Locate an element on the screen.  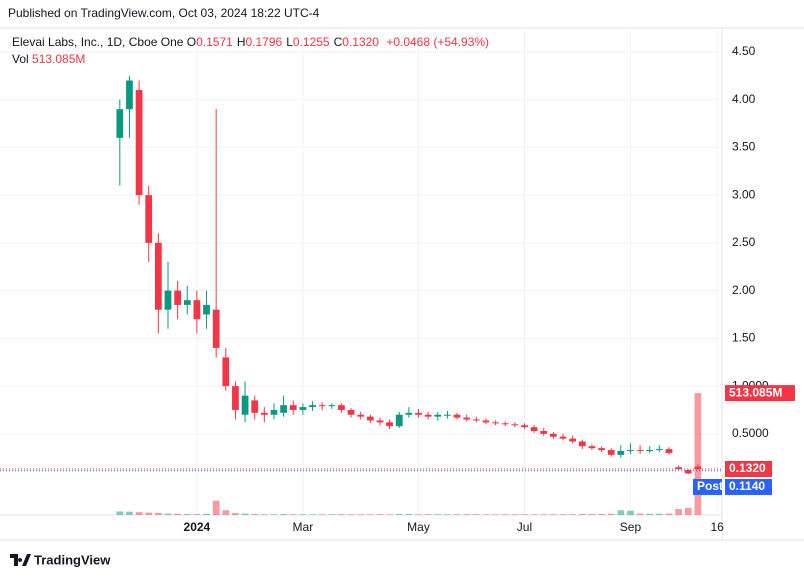
ohlc-key: H is located at coordinates (241, 42).